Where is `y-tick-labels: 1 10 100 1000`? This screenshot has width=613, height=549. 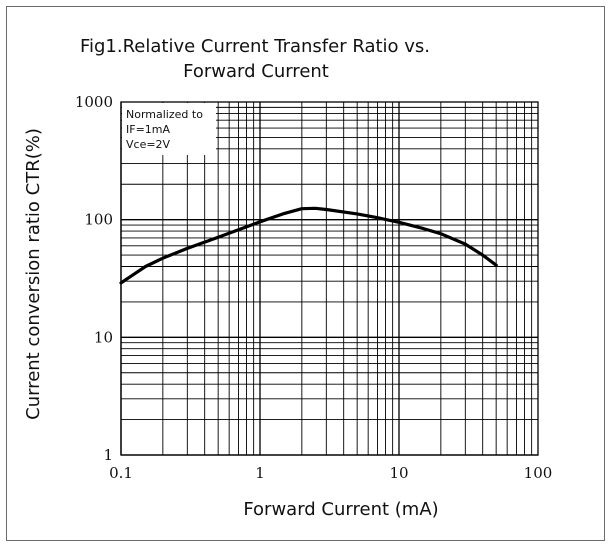 y-tick-labels: 1 10 100 1000 is located at coordinates (94, 278).